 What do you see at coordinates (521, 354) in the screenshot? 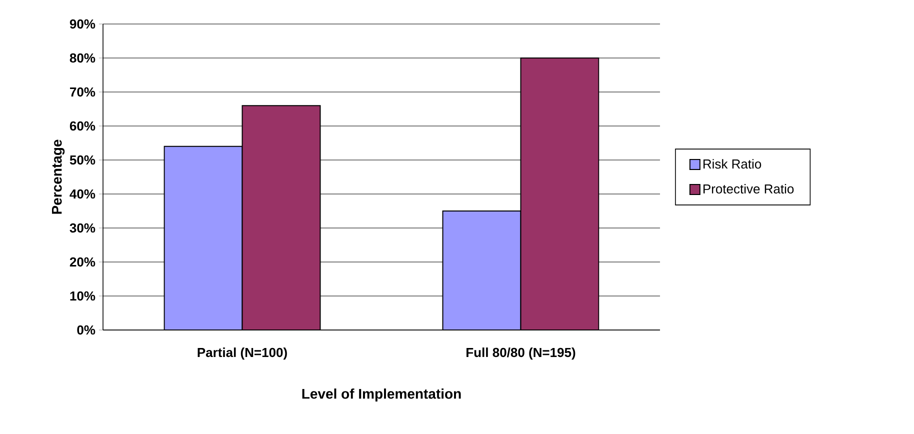
I see `x-tick-label: Full 80/80 (N=195)` at bounding box center [521, 354].